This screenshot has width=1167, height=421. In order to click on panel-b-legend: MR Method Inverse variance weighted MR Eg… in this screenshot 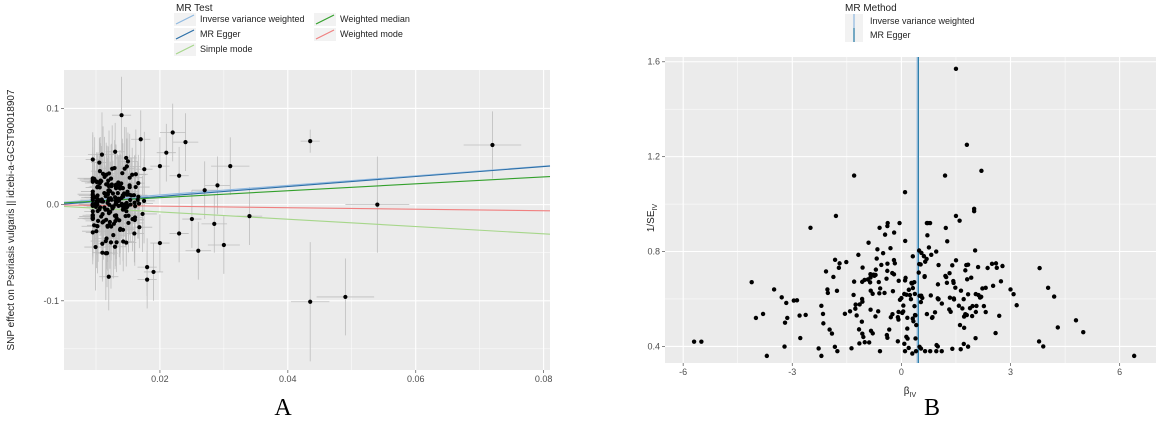, I will do `click(910, 22)`.